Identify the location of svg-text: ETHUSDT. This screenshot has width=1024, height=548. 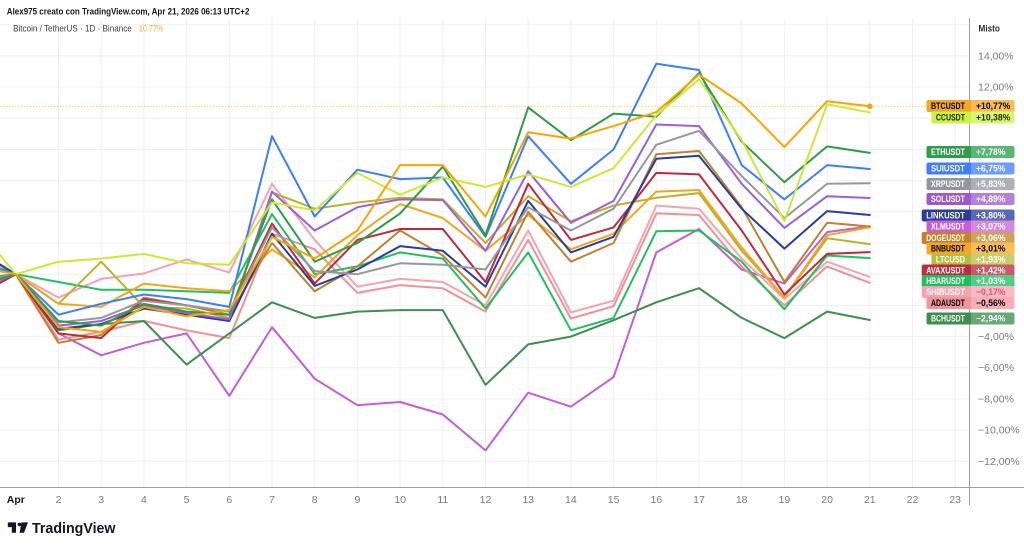
(948, 152).